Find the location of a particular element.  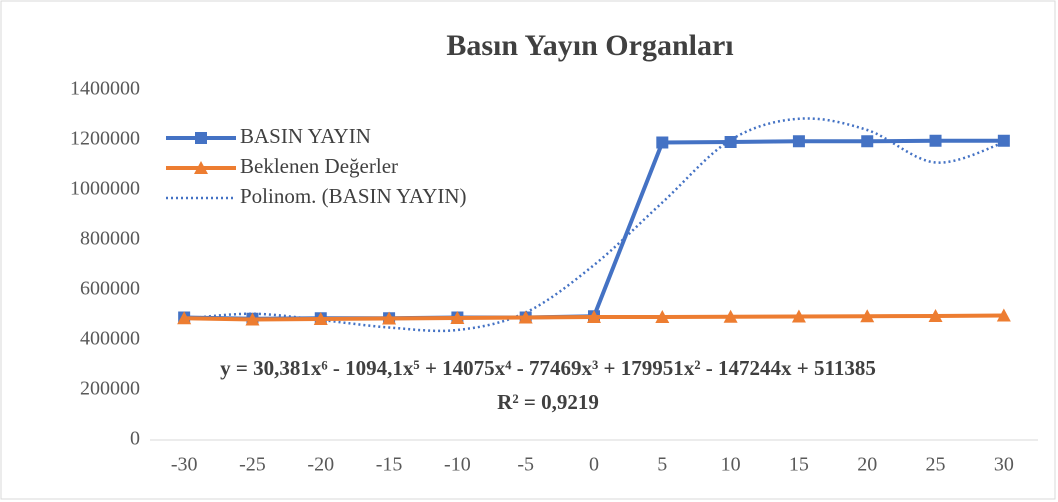

x-tick-label: 25 is located at coordinates (936, 465).